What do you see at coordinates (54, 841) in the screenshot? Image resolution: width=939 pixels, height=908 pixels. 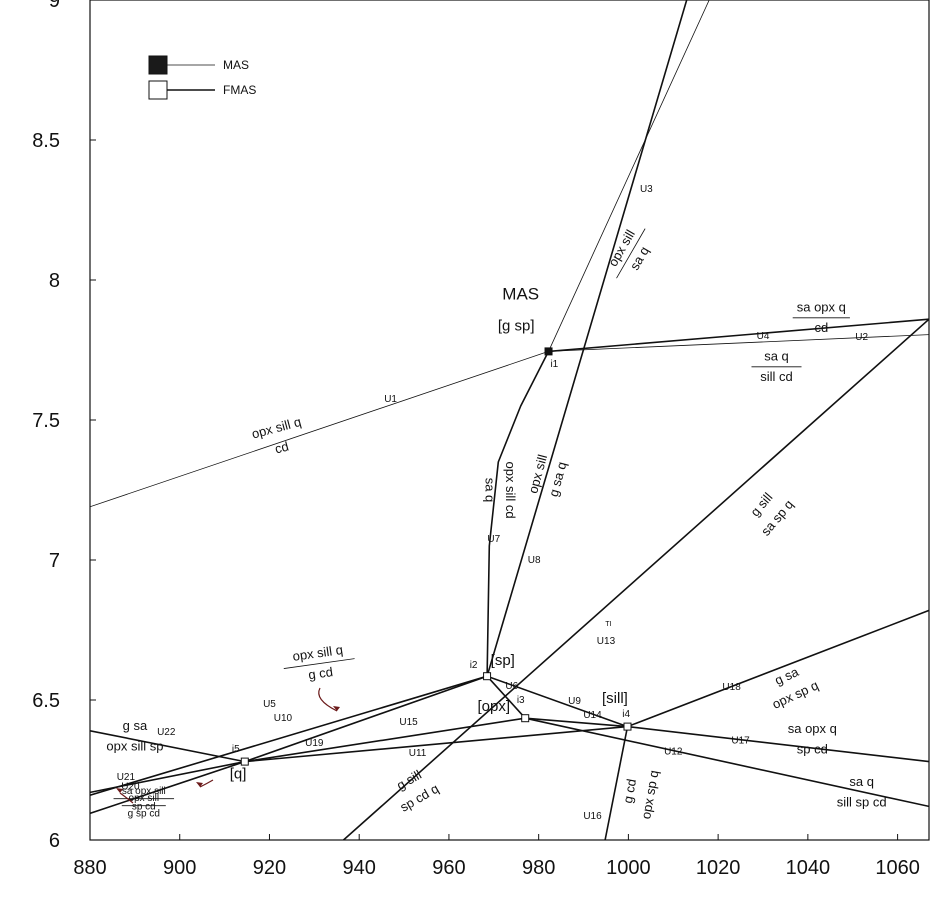 I see `y-tick-label: 6` at bounding box center [54, 841].